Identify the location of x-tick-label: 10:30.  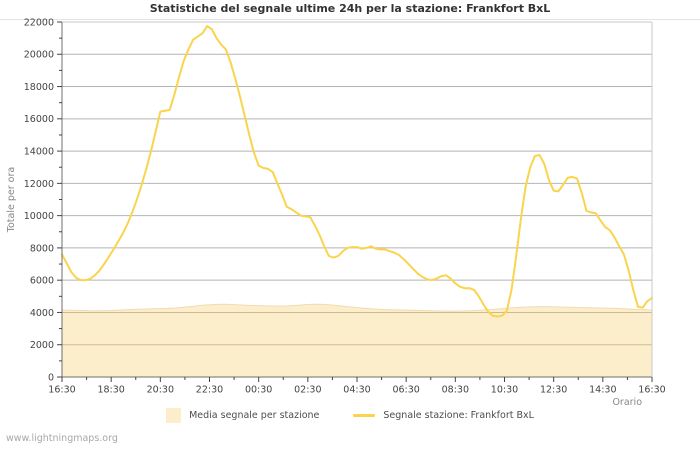
(504, 390).